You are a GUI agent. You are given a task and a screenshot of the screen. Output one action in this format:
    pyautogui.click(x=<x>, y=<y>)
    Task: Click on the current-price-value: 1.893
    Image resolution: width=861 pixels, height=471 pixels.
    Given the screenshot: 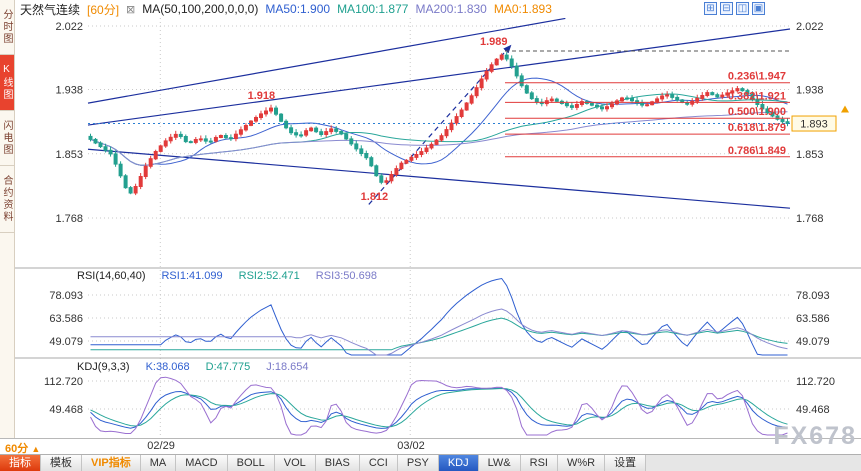 What is the action you would take?
    pyautogui.click(x=814, y=125)
    